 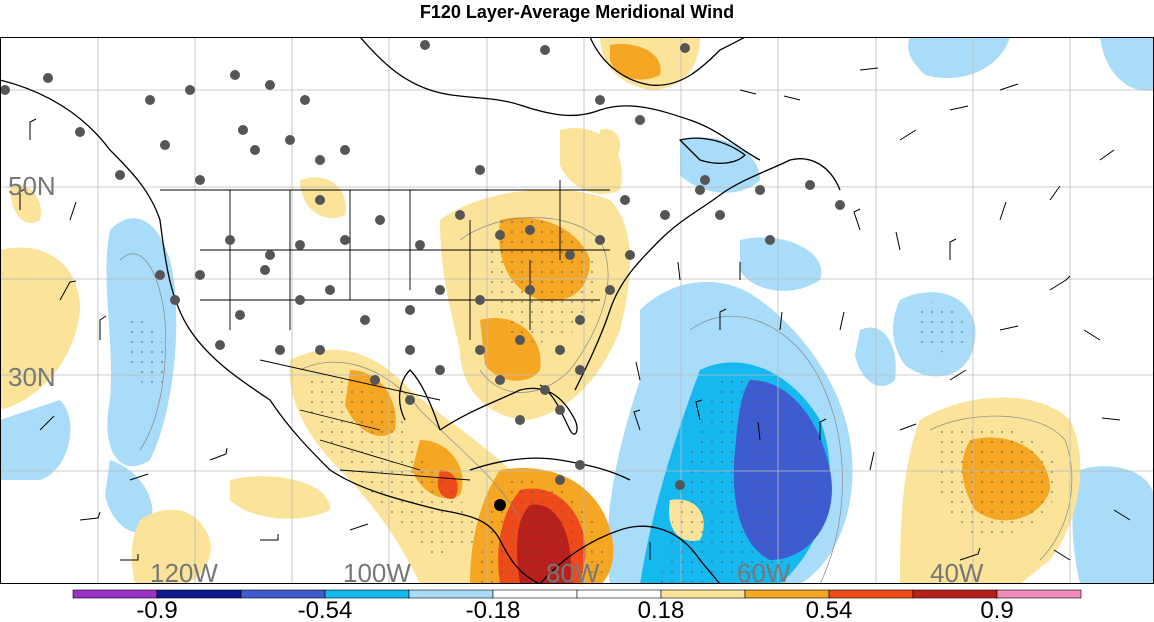 What do you see at coordinates (957, 573) in the screenshot?
I see `lon-label-40w: 40W` at bounding box center [957, 573].